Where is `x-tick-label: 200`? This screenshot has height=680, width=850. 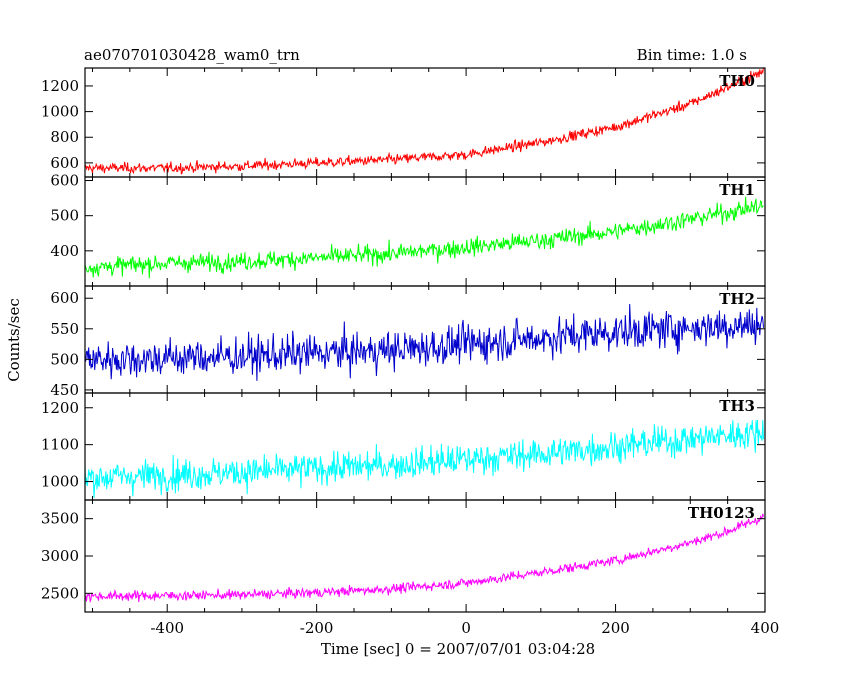
x-tick-label: 200 is located at coordinates (615, 628).